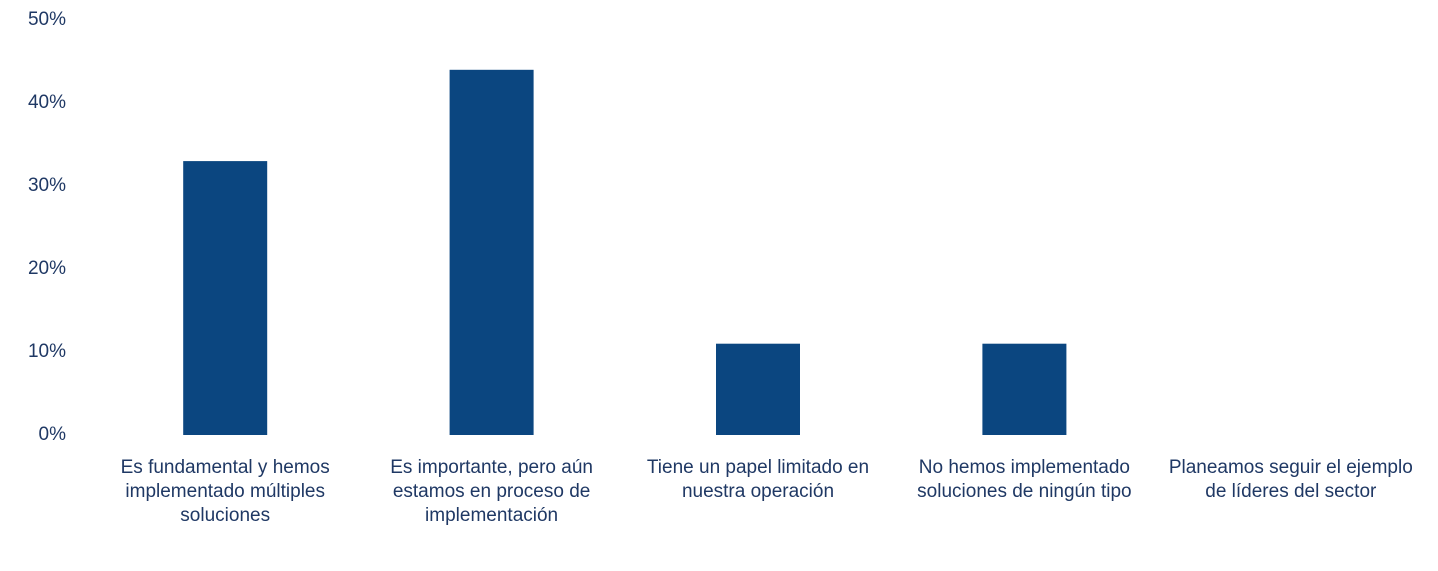 The height and width of the screenshot is (571, 1438). I want to click on y-tick-label: 40%, so click(47, 102).